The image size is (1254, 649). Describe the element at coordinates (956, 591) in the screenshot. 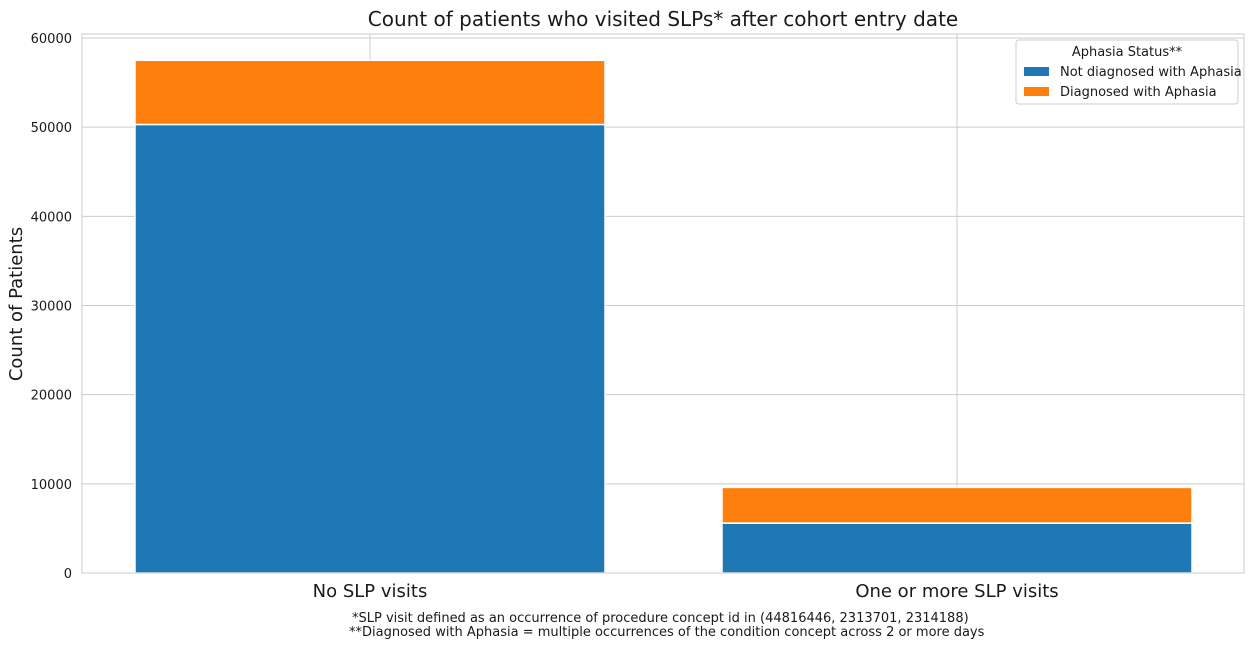

I see `x-tick-label: One or more SLP visits` at that location.